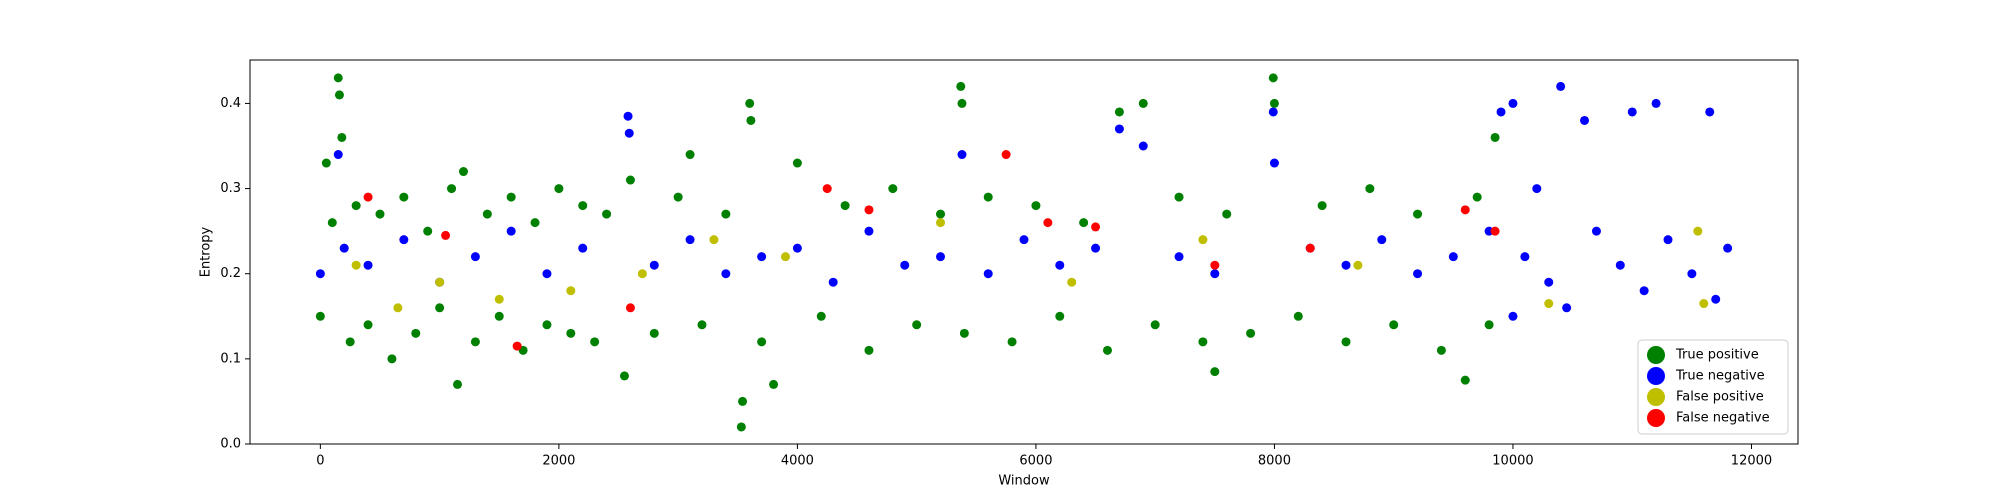 The height and width of the screenshot is (504, 2000). What do you see at coordinates (206, 251) in the screenshot?
I see `y-axis-label: Entropy` at bounding box center [206, 251].